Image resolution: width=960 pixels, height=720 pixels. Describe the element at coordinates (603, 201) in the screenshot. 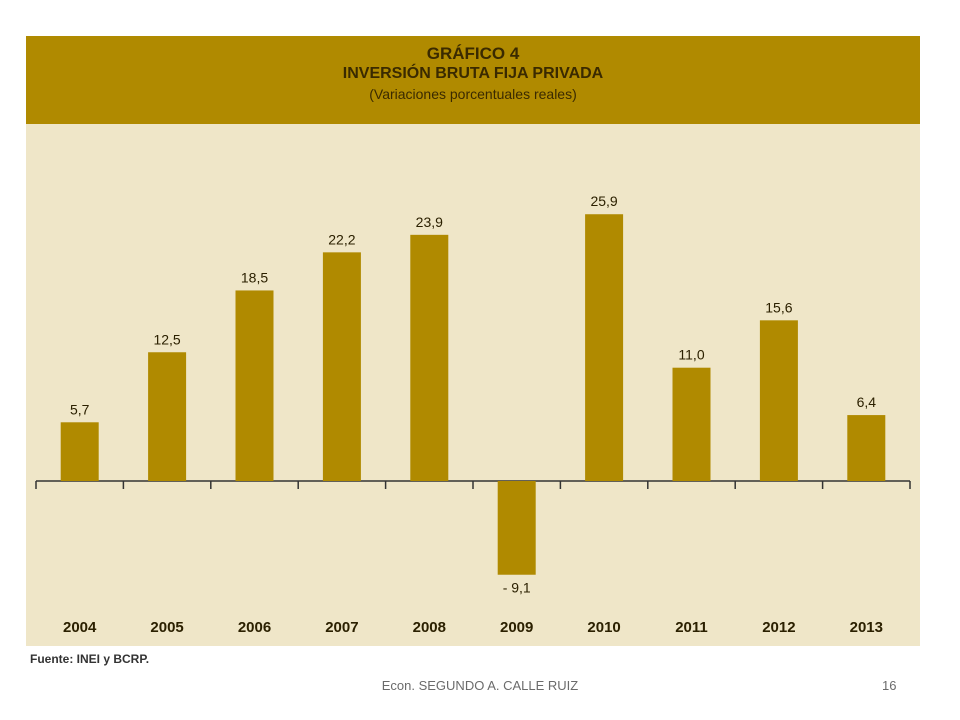

I see `bar-value-label: 25,9` at that location.